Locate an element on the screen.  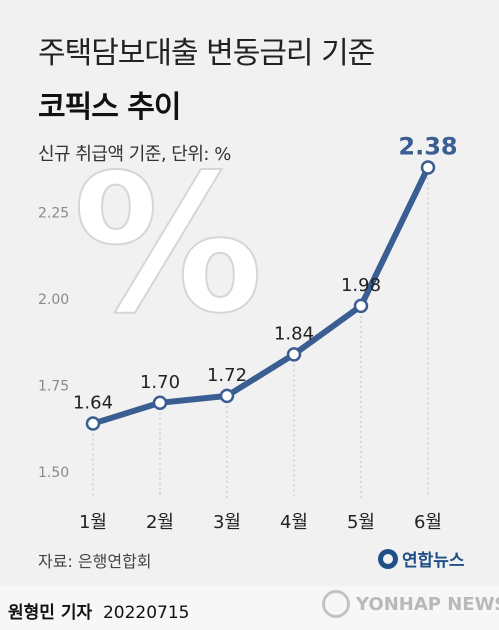
watermark-icon is located at coordinates (336, 604).